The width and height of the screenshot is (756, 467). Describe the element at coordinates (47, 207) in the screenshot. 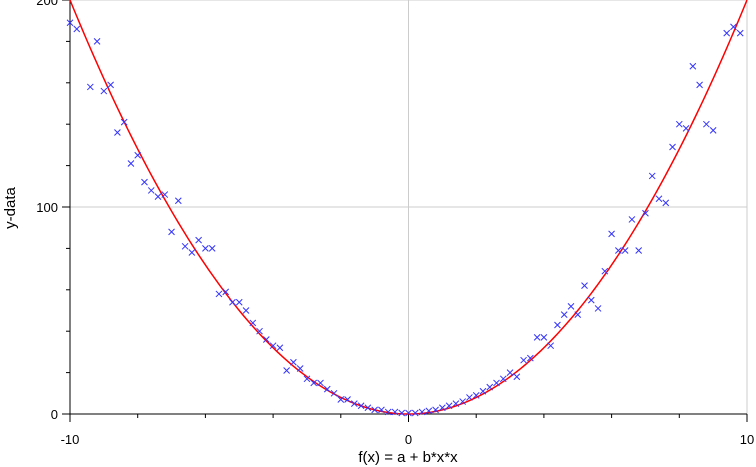

I see `y-tick-label: 100` at that location.